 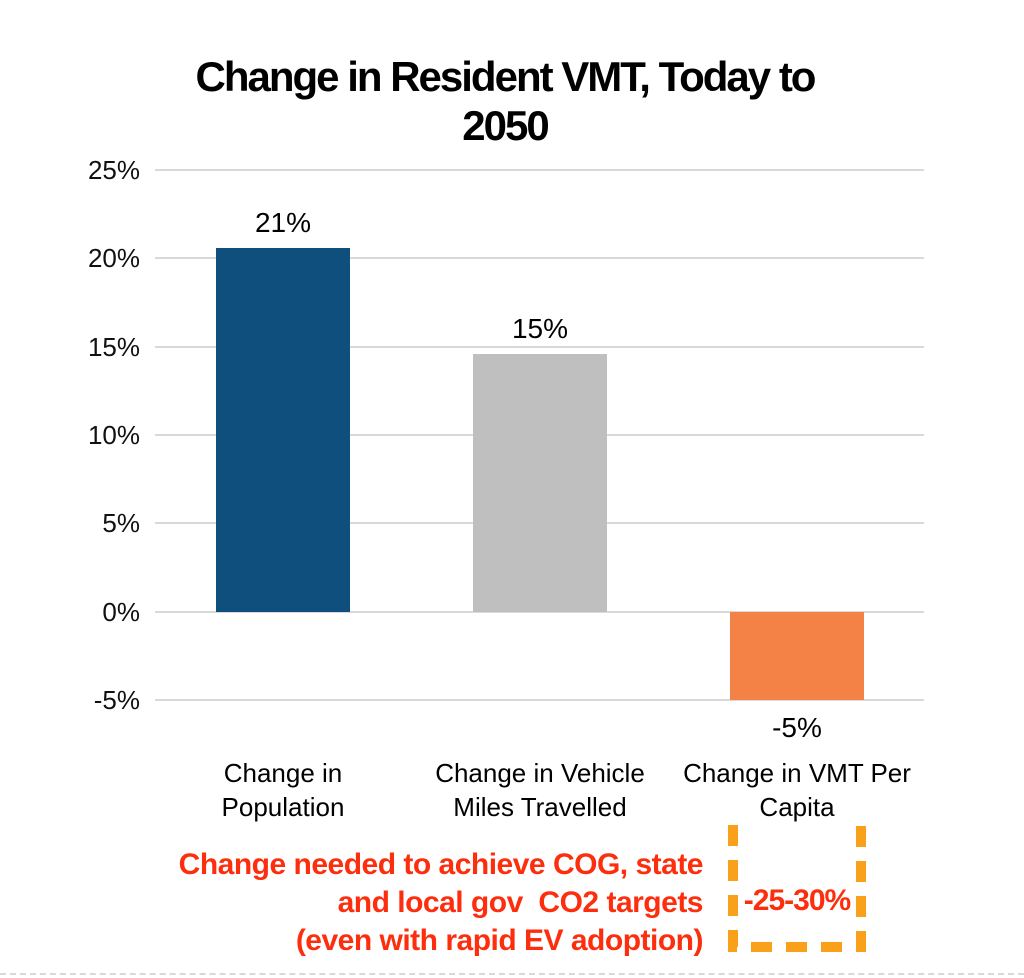 I want to click on category-label-2: Change in VMT Per Capita, so click(x=797, y=790).